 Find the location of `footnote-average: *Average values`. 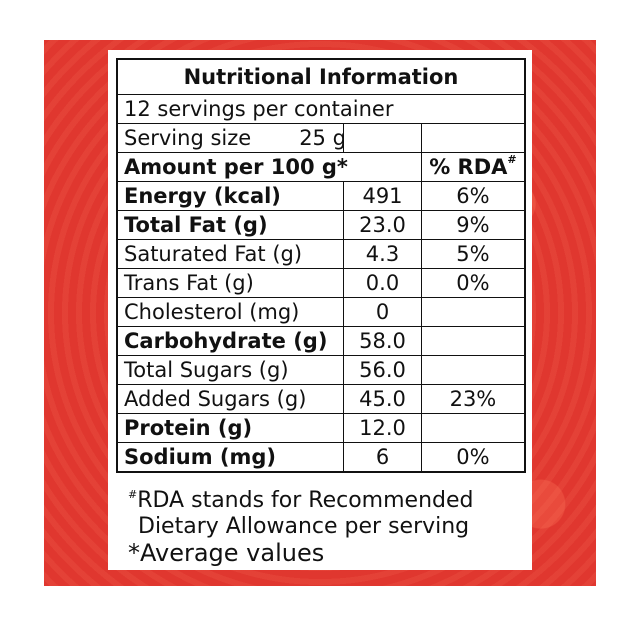

footnote-average: *Average values is located at coordinates (226, 553).